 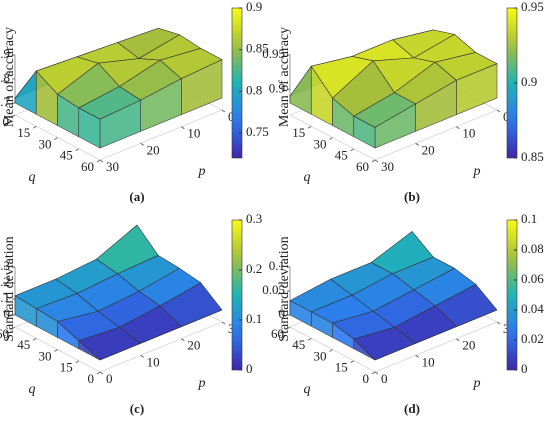 I want to click on z-tick-label: 0.95, so click(x=273, y=53).